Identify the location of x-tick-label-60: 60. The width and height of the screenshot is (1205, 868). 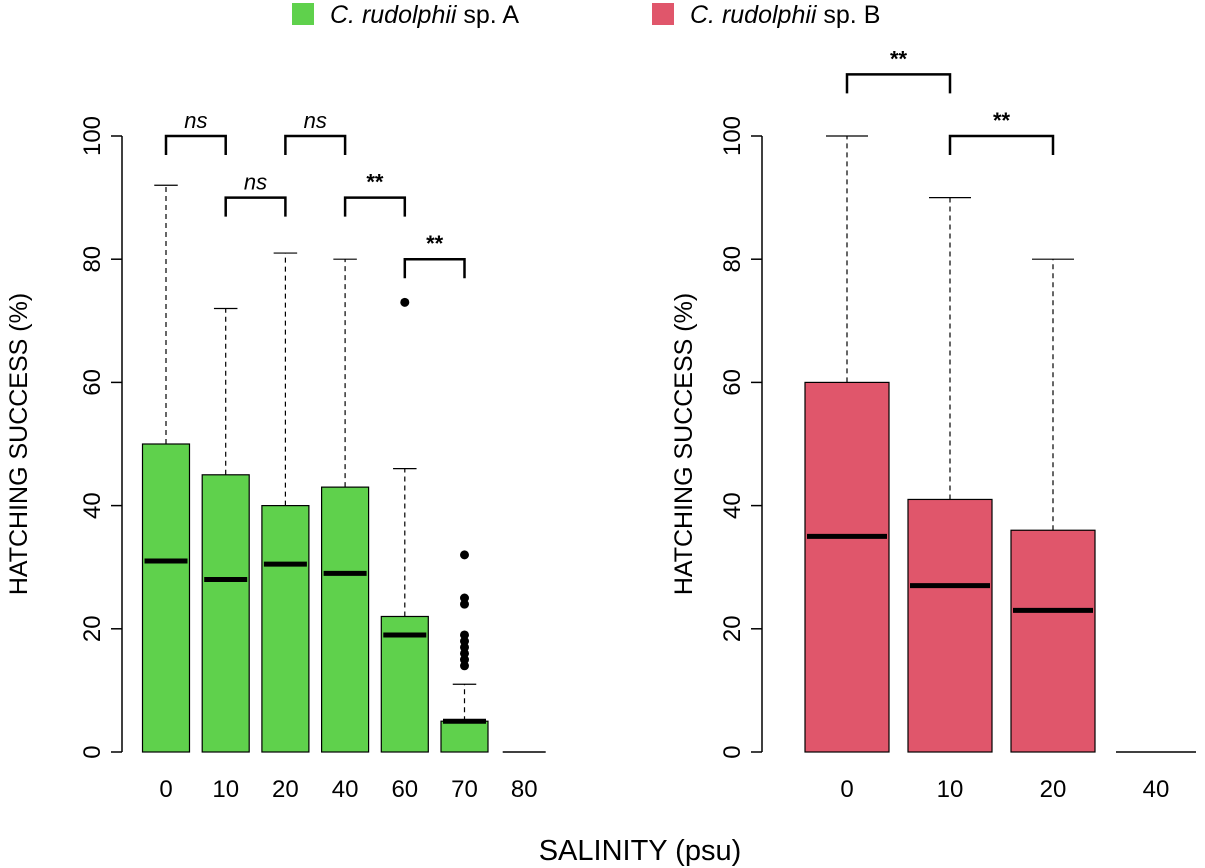
(404, 789).